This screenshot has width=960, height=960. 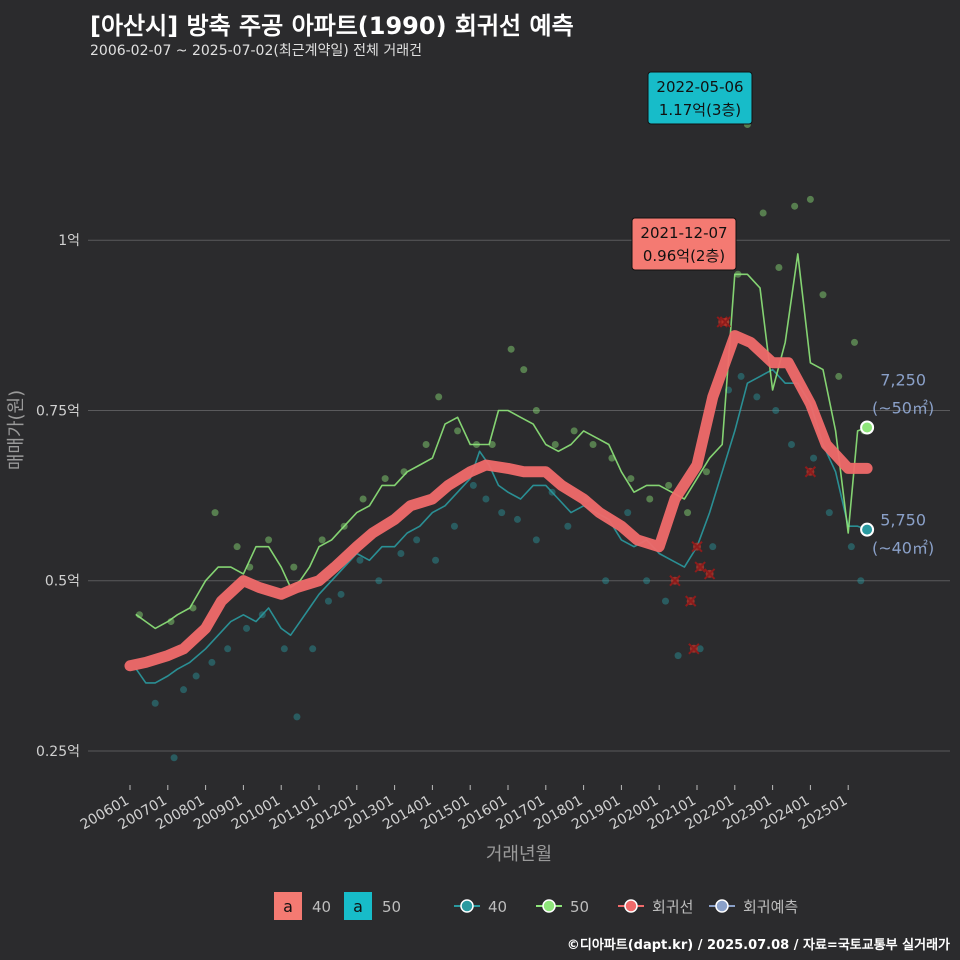 I want to click on annotation-value: 1.17억(3층), so click(x=700, y=110).